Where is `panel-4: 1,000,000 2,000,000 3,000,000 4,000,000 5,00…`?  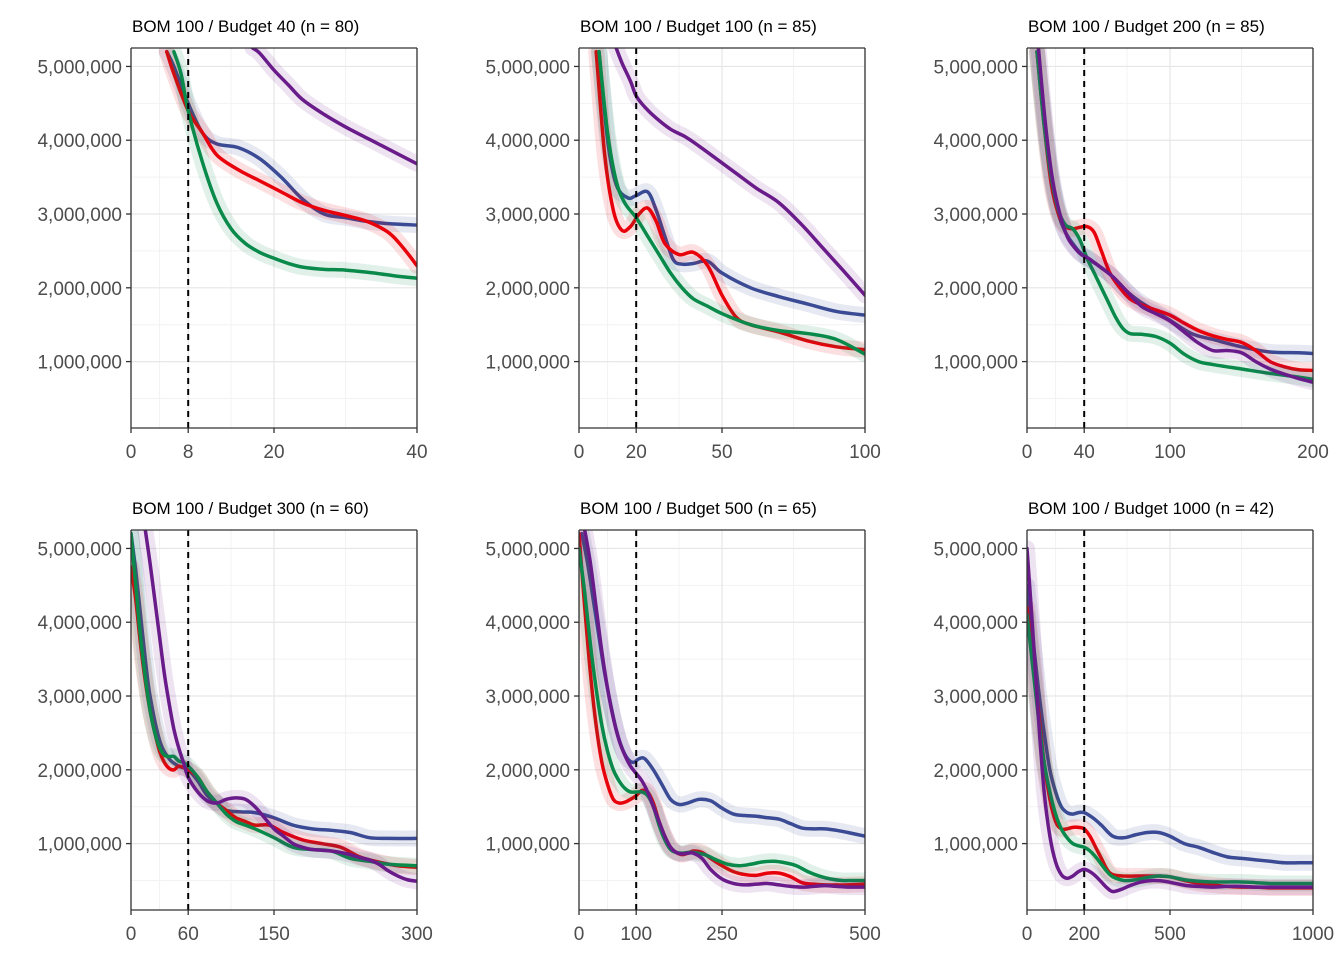
panel-4: 1,000,000 2,000,000 3,000,000 4,000,000 5,00… is located at coordinates (234, 722).